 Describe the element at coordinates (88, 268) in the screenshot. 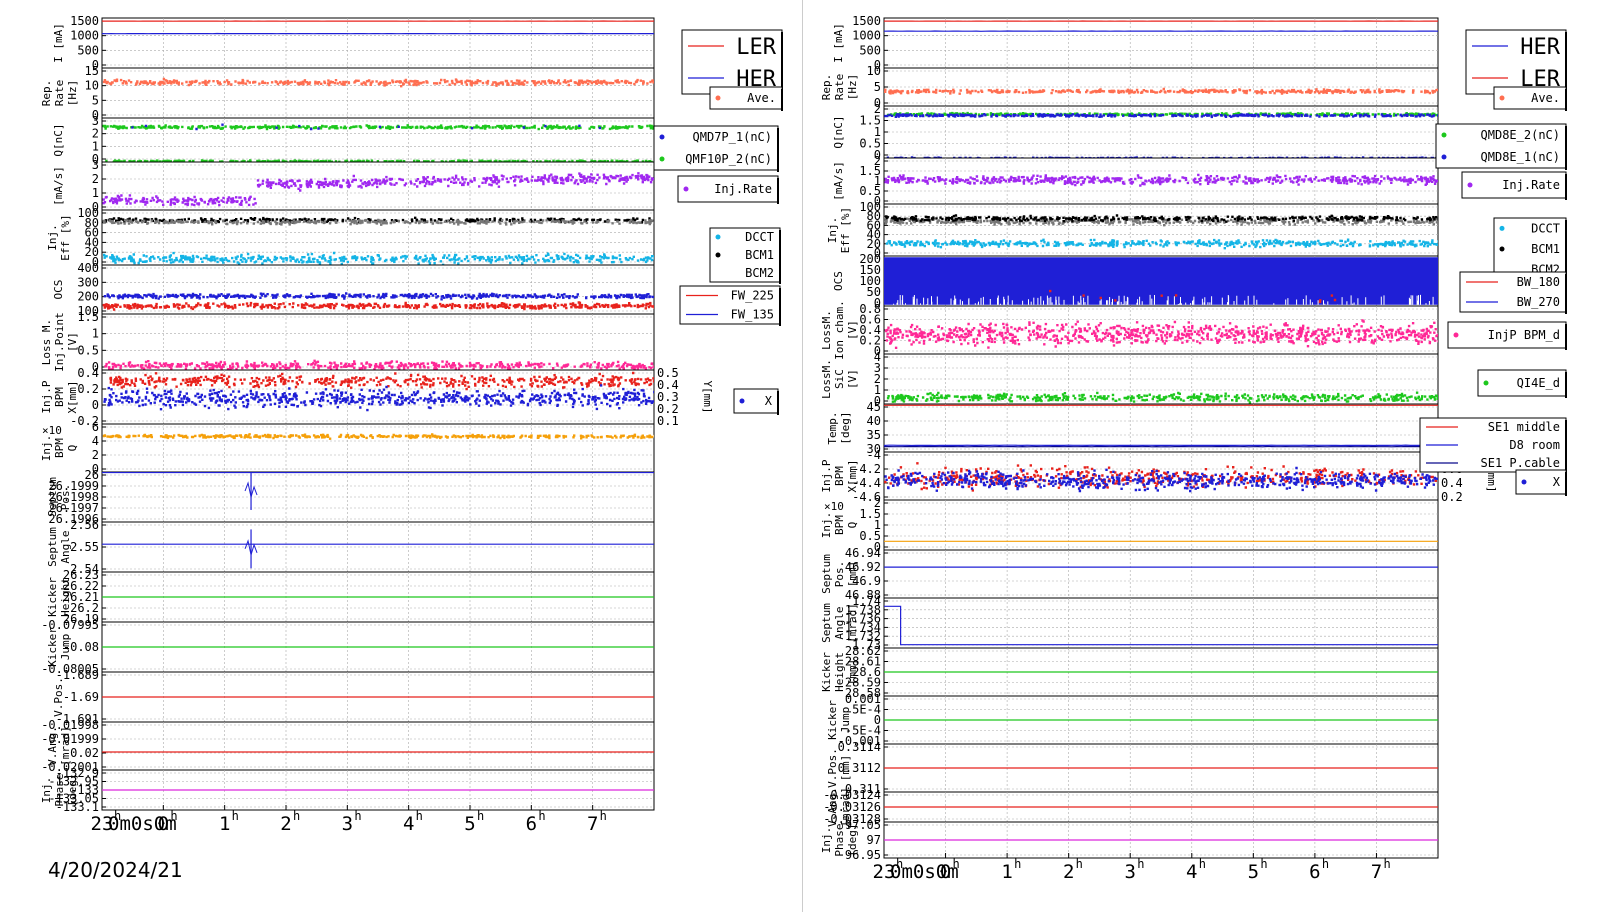

I see `y-tick-label: 400` at that location.